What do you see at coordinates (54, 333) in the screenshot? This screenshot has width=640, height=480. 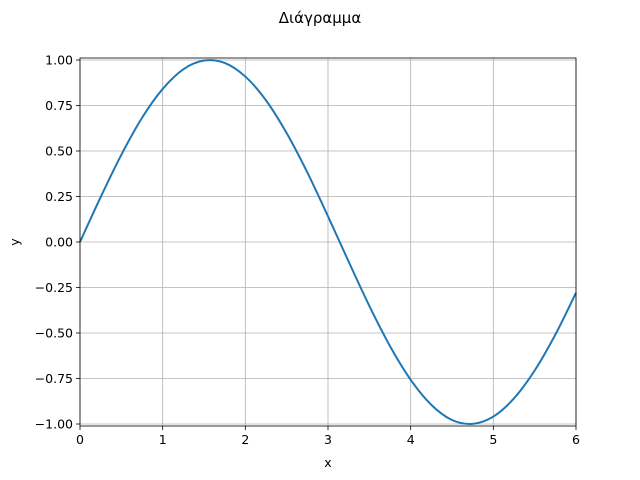 I see `y-tick-label: −0.50` at bounding box center [54, 333].